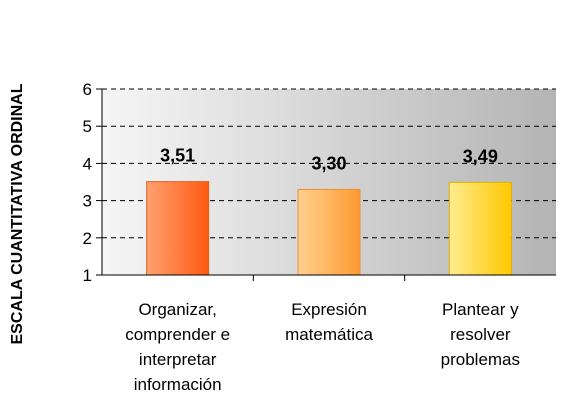 This screenshot has width=563, height=418. I want to click on category-label: problemas, so click(480, 359).